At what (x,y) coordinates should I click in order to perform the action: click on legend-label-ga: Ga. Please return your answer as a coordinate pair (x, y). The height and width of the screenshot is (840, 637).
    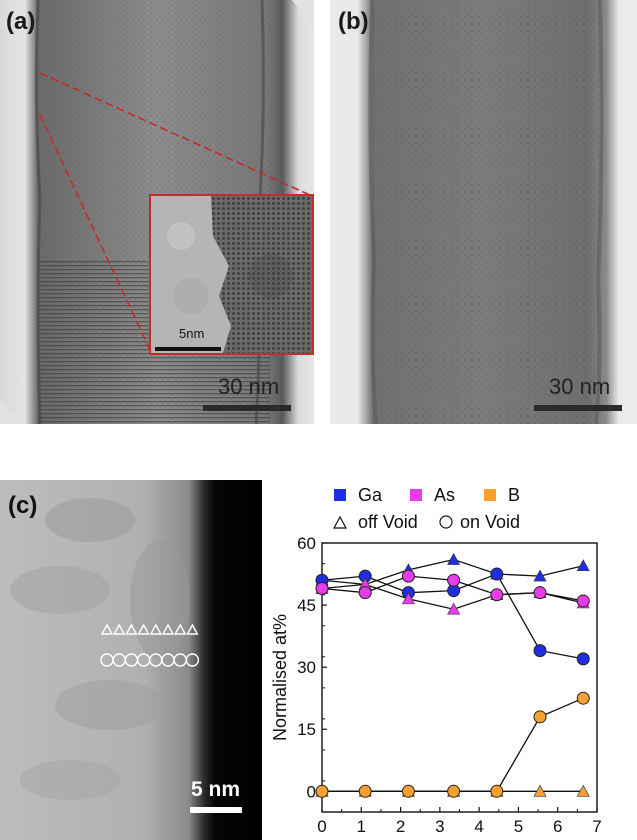
    Looking at the image, I should click on (370, 495).